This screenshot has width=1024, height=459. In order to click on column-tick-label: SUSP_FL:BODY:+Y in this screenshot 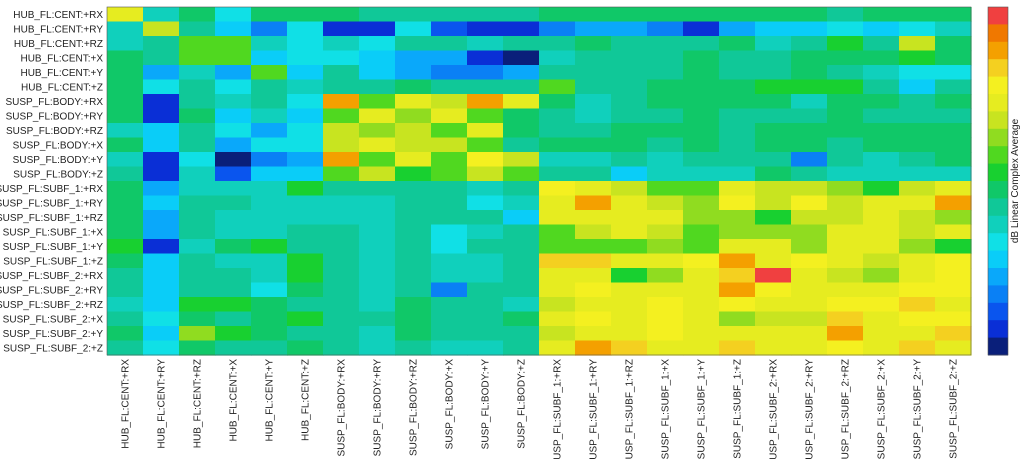, I will do `click(486, 404)`.